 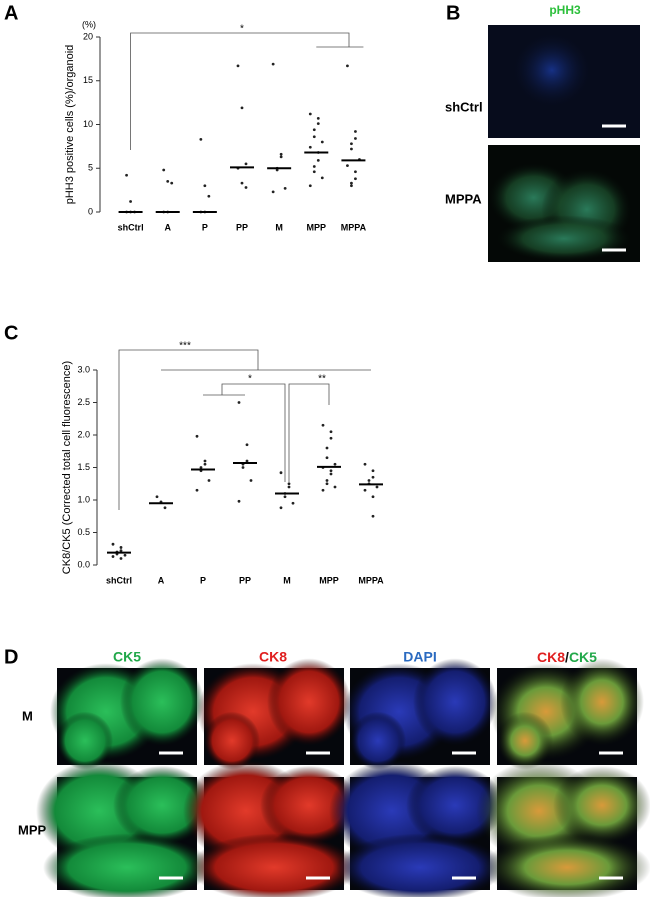 What do you see at coordinates (463, 198) in the screenshot?
I see `row-label: MPPA` at bounding box center [463, 198].